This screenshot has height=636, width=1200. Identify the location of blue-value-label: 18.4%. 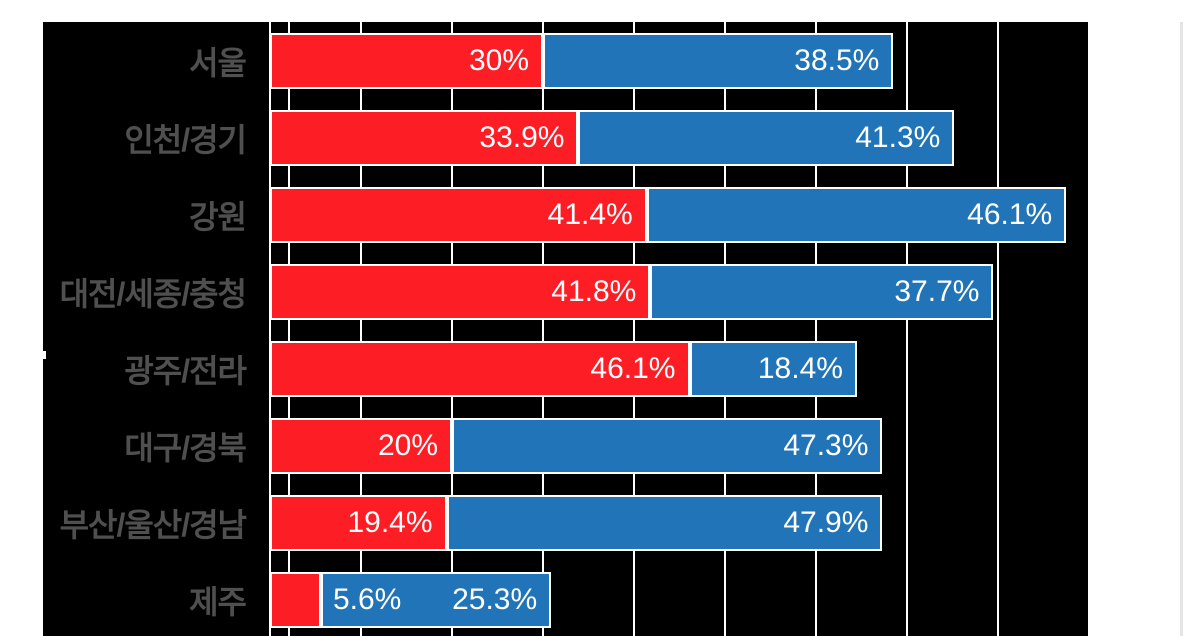
(800, 368).